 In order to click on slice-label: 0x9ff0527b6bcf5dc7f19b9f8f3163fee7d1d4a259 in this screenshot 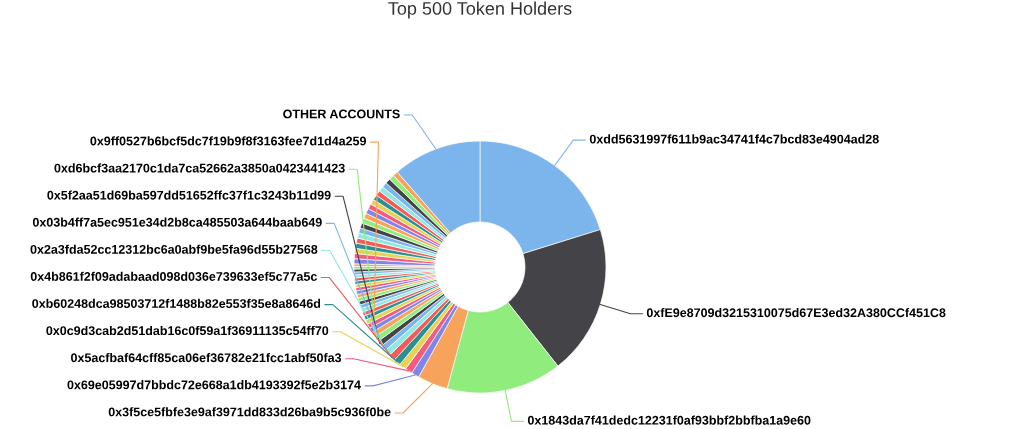, I will do `click(228, 141)`.